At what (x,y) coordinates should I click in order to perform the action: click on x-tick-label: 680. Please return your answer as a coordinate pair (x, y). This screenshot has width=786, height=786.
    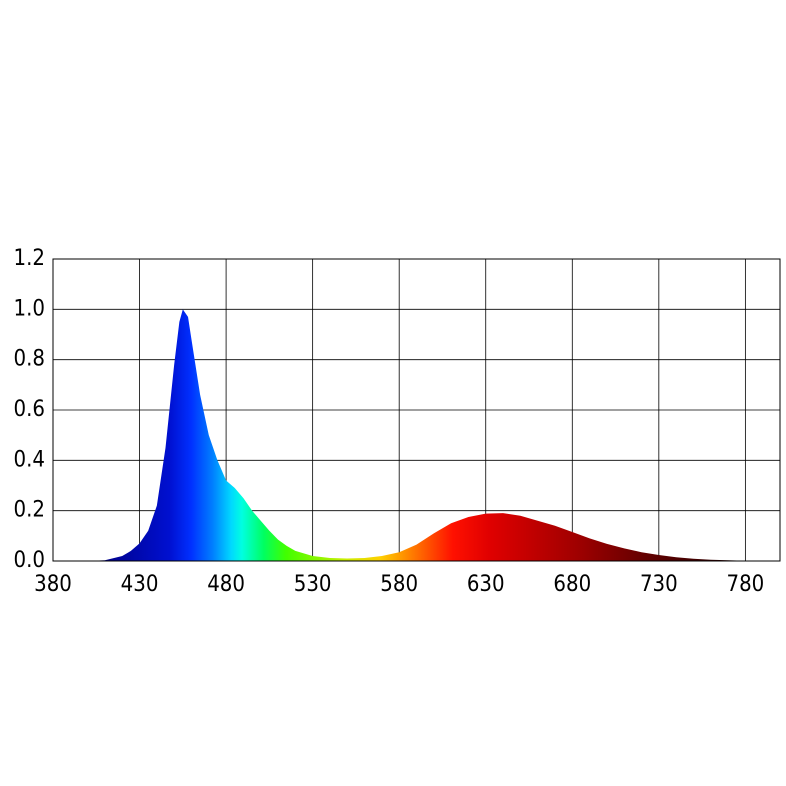
    Looking at the image, I should click on (572, 584).